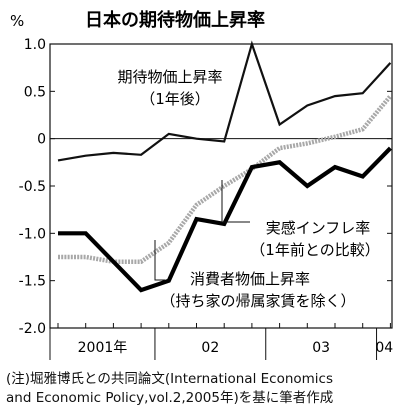 The image size is (400, 420). Describe the element at coordinates (159, 260) in the screenshot. I see `cpi-leader-line` at that location.